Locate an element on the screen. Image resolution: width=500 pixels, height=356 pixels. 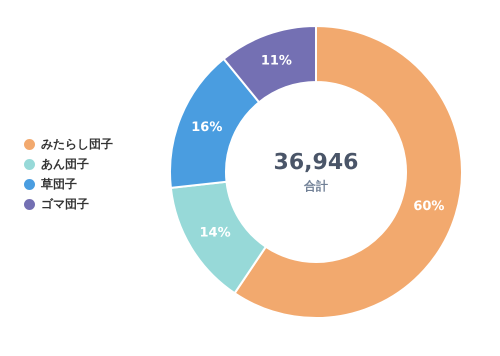
data-label: 16% is located at coordinates (206, 127).